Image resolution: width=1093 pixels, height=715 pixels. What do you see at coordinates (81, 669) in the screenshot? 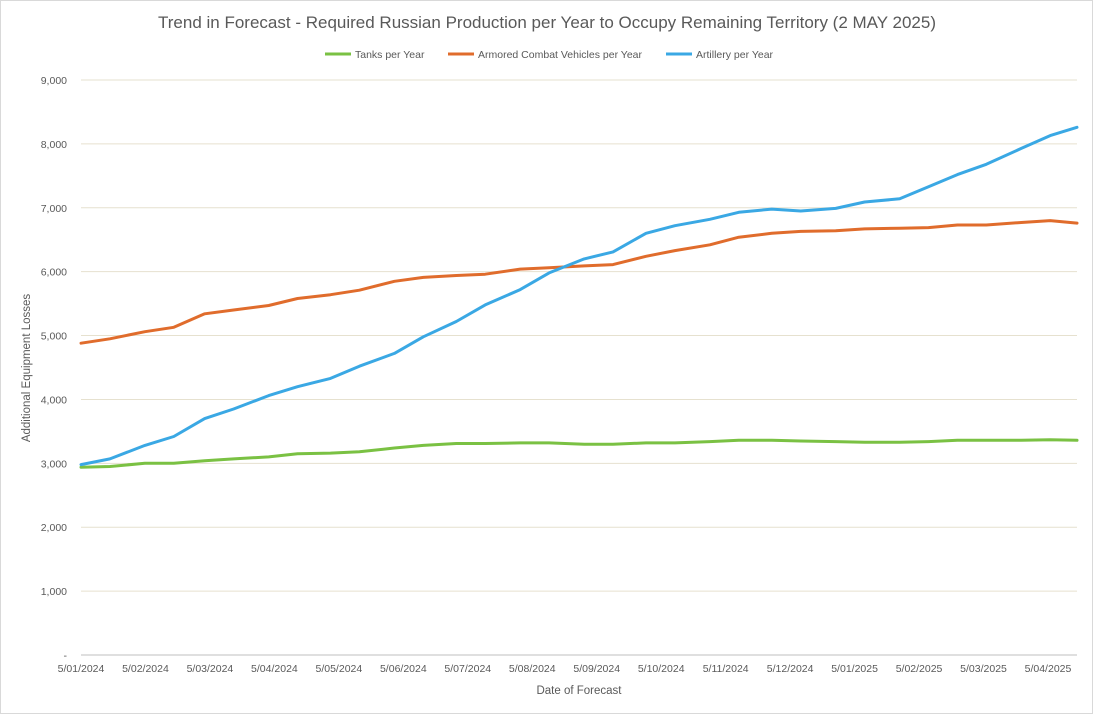
I see `x-tick-label: 5/01/2024` at bounding box center [81, 669].